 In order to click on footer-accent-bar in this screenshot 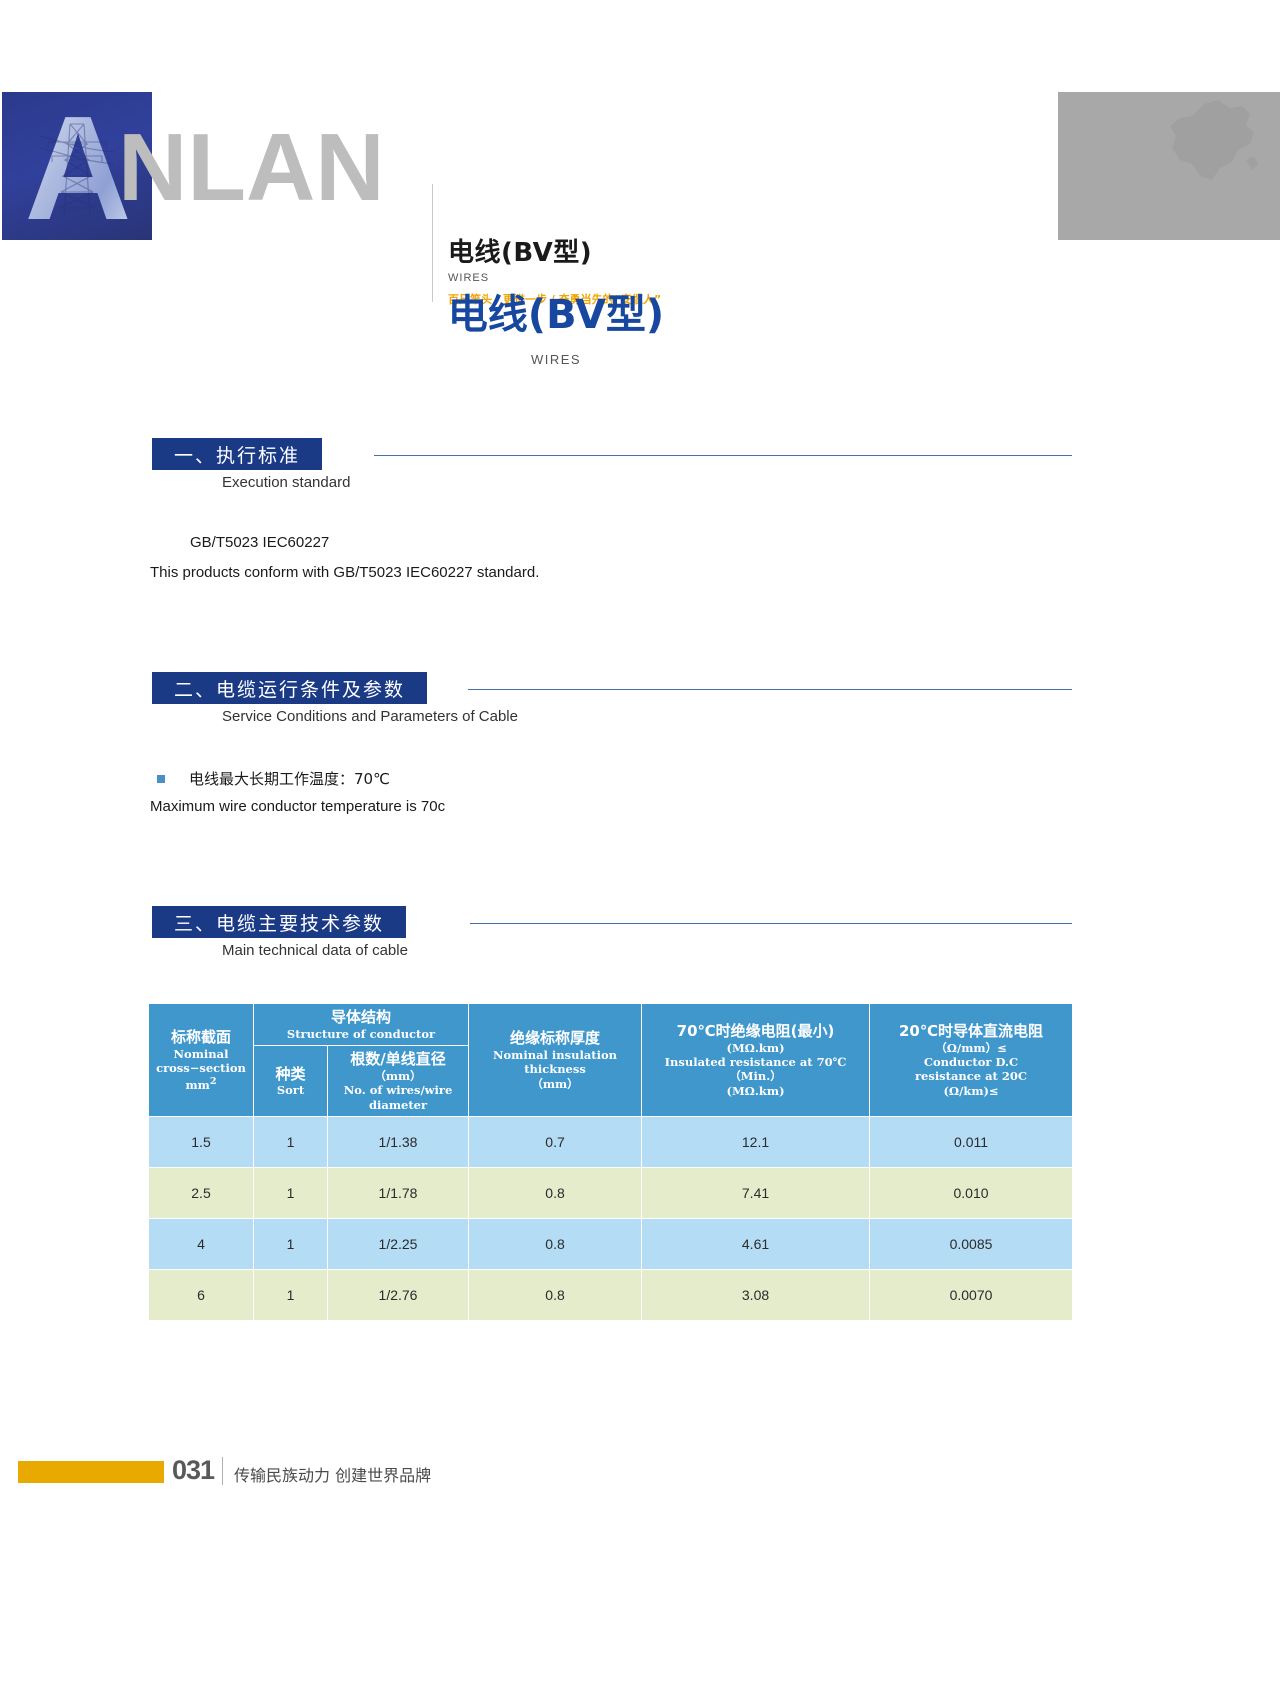, I will do `click(91, 1472)`.